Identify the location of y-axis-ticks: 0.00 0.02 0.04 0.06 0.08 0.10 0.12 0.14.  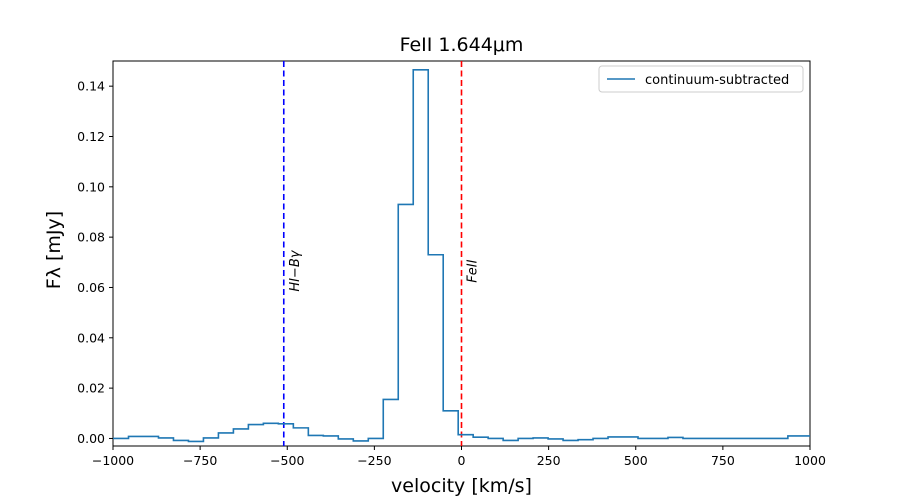
(95, 262).